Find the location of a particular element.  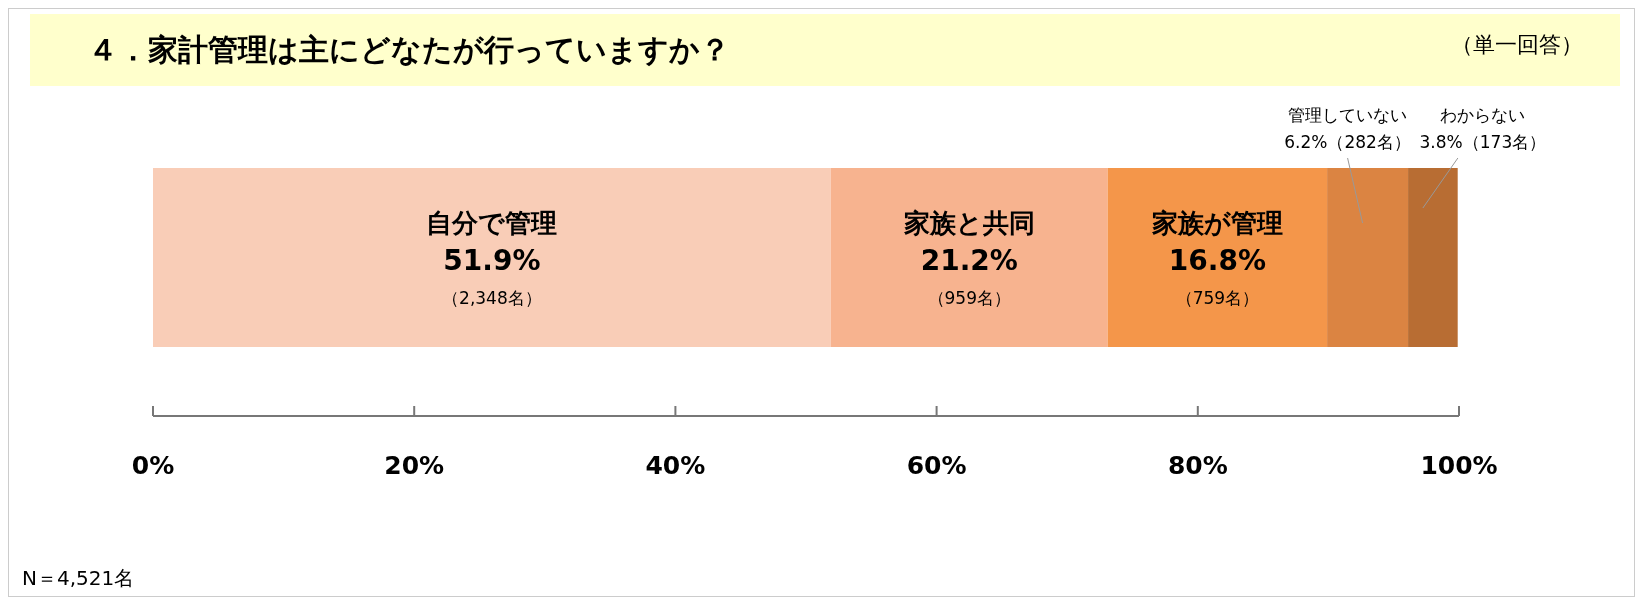

text: （単一回答） is located at coordinates (1517, 44).